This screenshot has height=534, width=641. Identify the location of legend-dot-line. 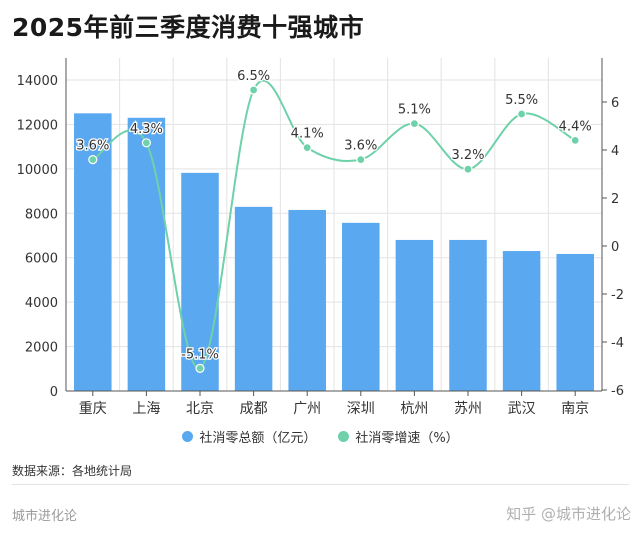
(344, 436).